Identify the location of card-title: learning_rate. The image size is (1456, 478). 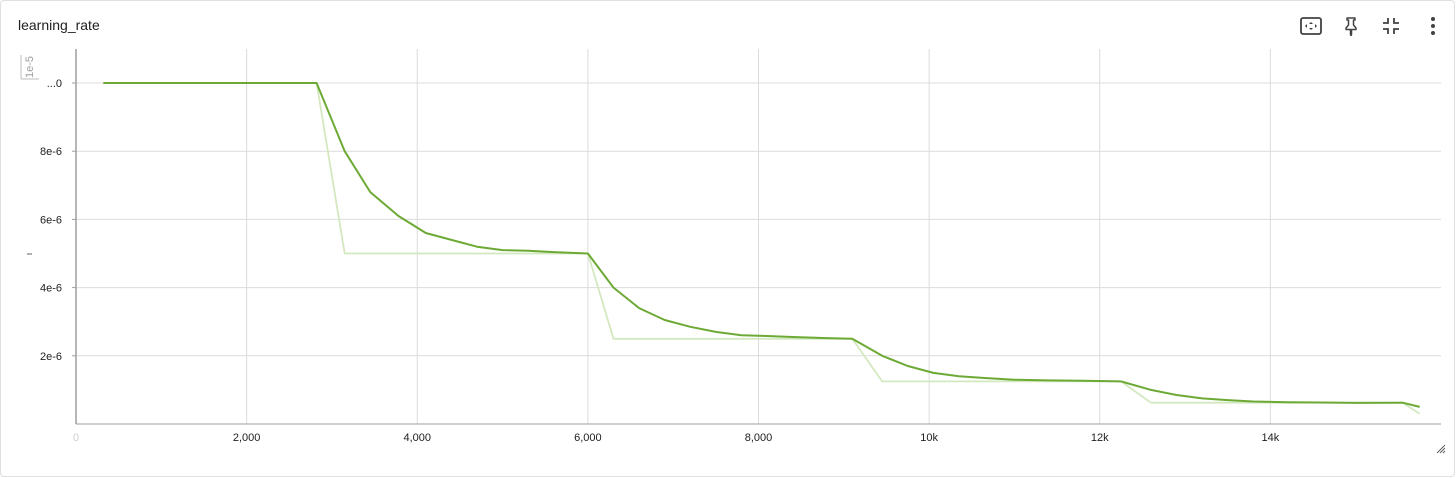
(59, 25).